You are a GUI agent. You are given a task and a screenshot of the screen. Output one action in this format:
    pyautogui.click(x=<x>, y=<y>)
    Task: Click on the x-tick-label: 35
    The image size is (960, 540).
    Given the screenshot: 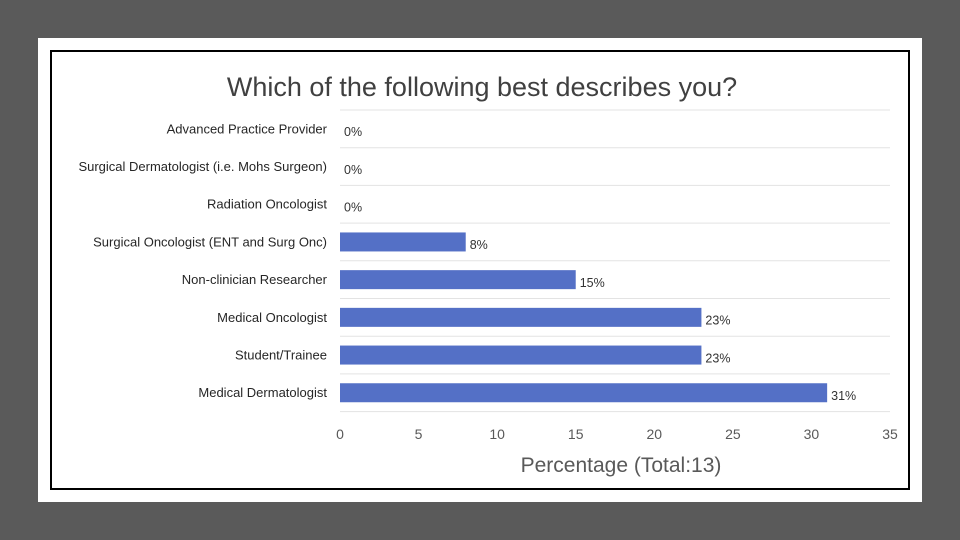 What is the action you would take?
    pyautogui.click(x=890, y=434)
    